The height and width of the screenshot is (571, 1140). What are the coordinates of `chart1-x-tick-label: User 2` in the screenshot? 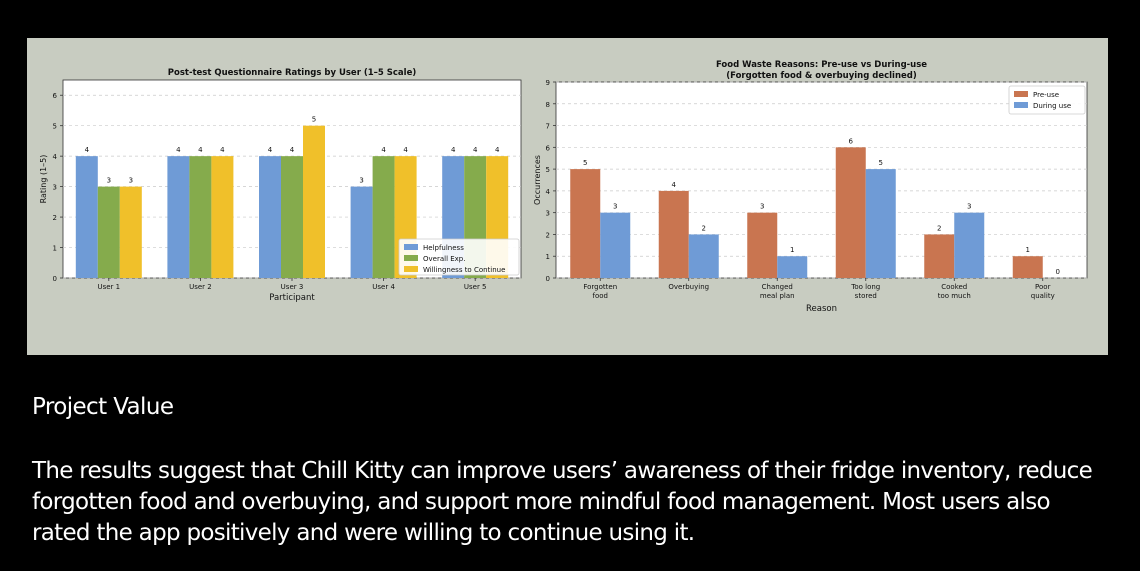 It's located at (200, 287).